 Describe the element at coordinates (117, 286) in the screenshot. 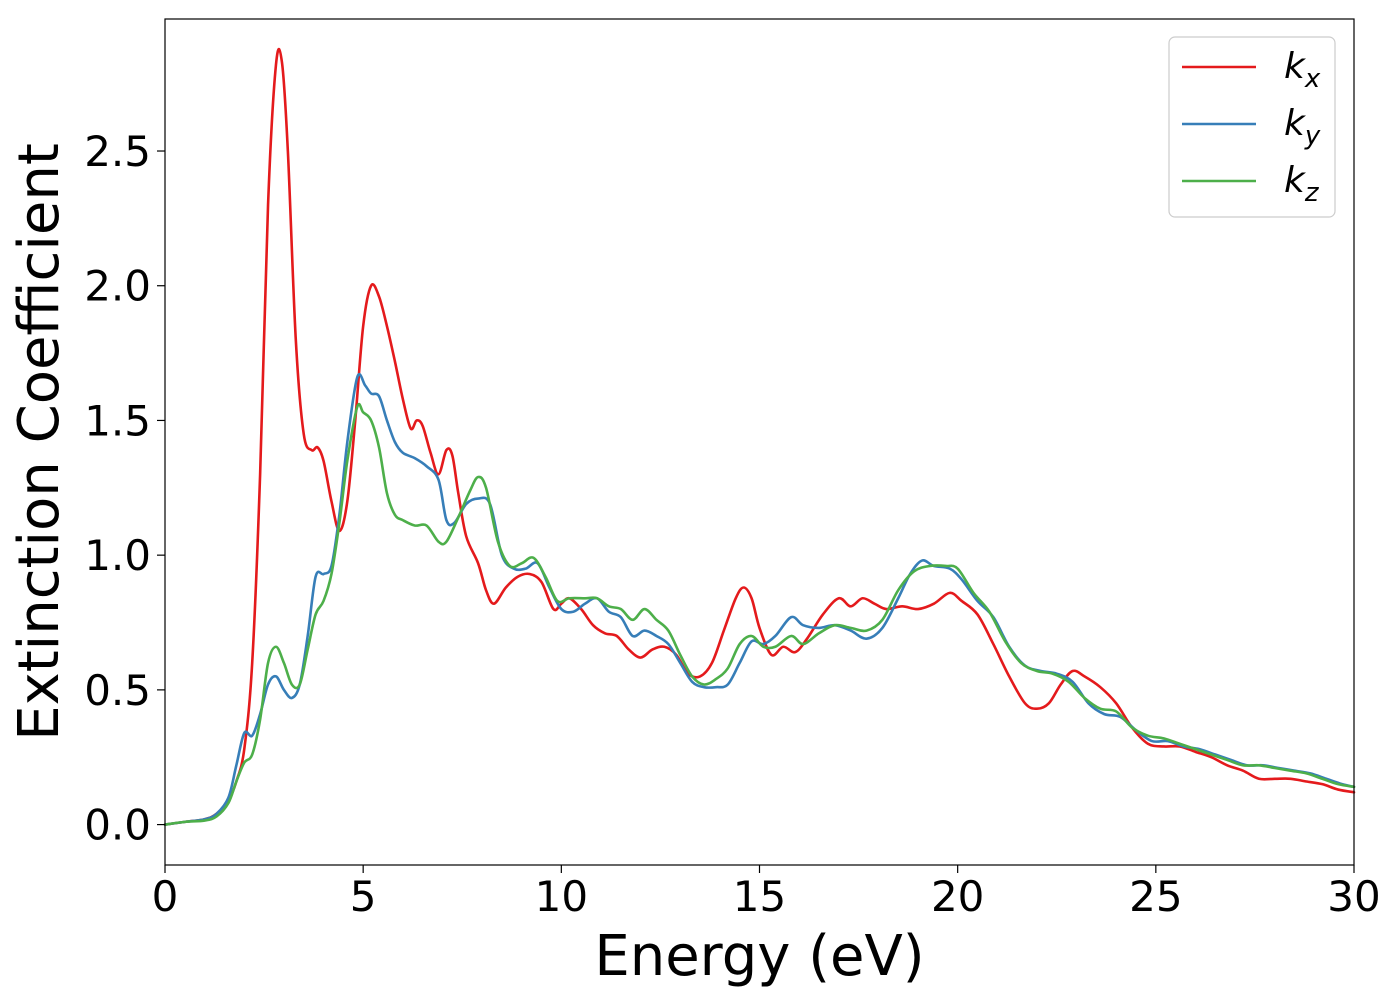

I see `y-tick-label: 2.0` at that location.